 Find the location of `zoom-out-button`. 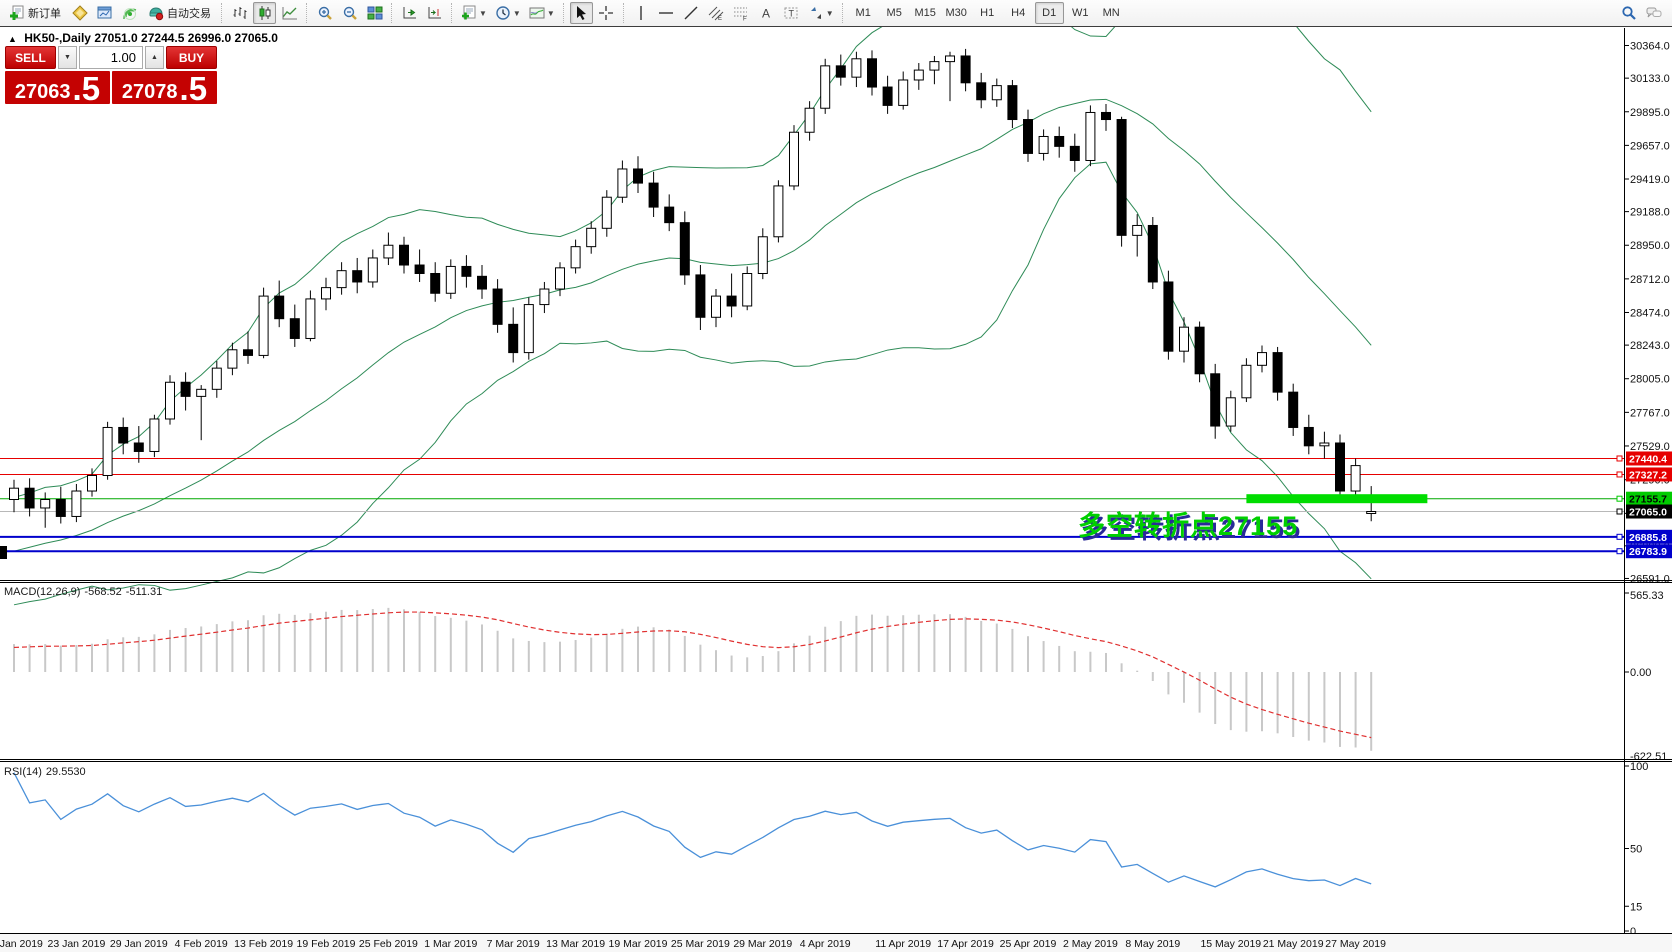

zoom-out-button is located at coordinates (349, 13).